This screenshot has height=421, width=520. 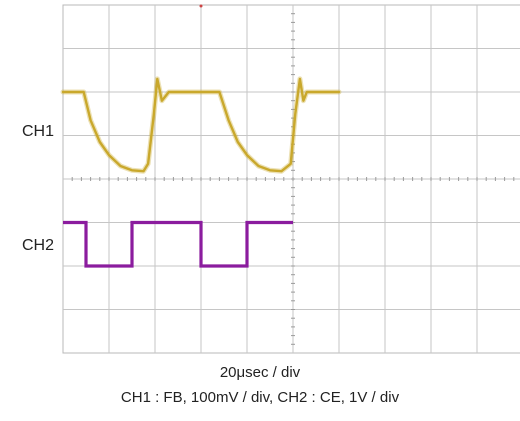 I want to click on ch1-trace, so click(x=201, y=125).